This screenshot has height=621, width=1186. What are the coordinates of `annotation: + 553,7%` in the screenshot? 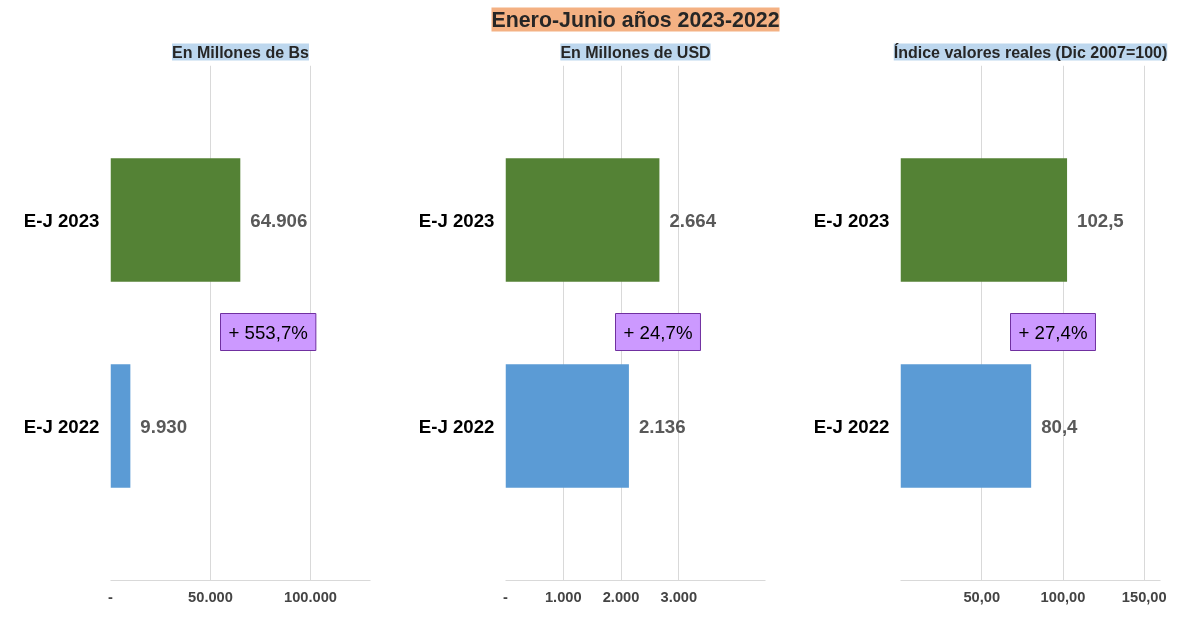 It's located at (268, 332).